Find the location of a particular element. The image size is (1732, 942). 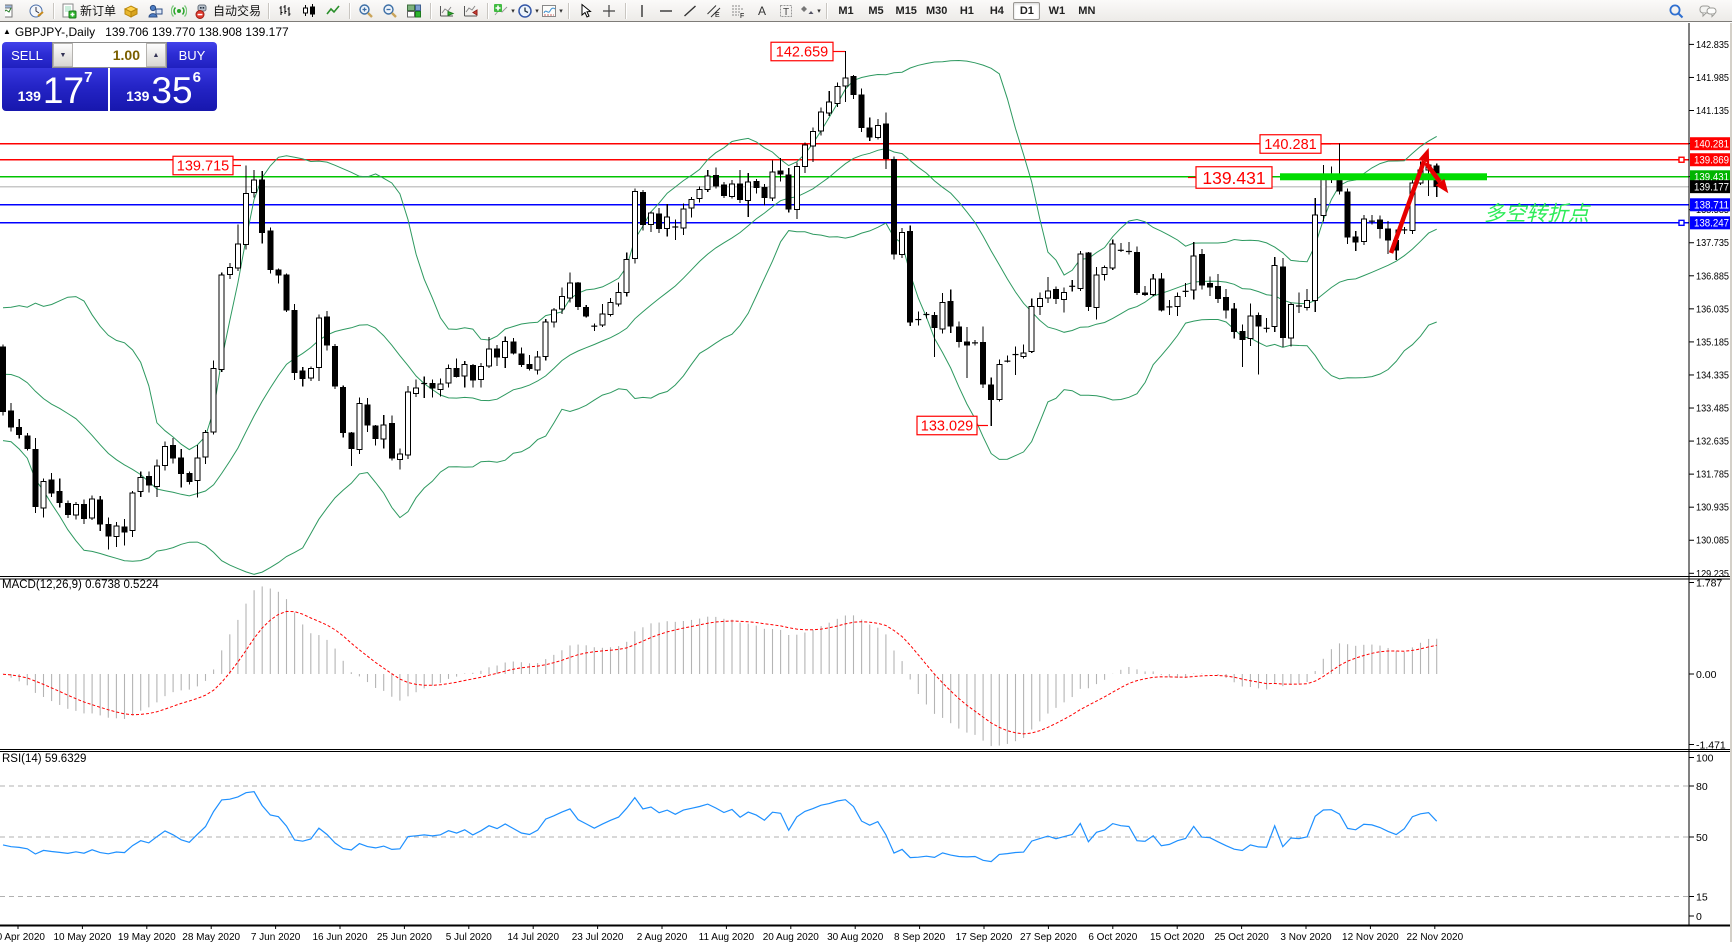

chart-shift-button is located at coordinates (471, 11).